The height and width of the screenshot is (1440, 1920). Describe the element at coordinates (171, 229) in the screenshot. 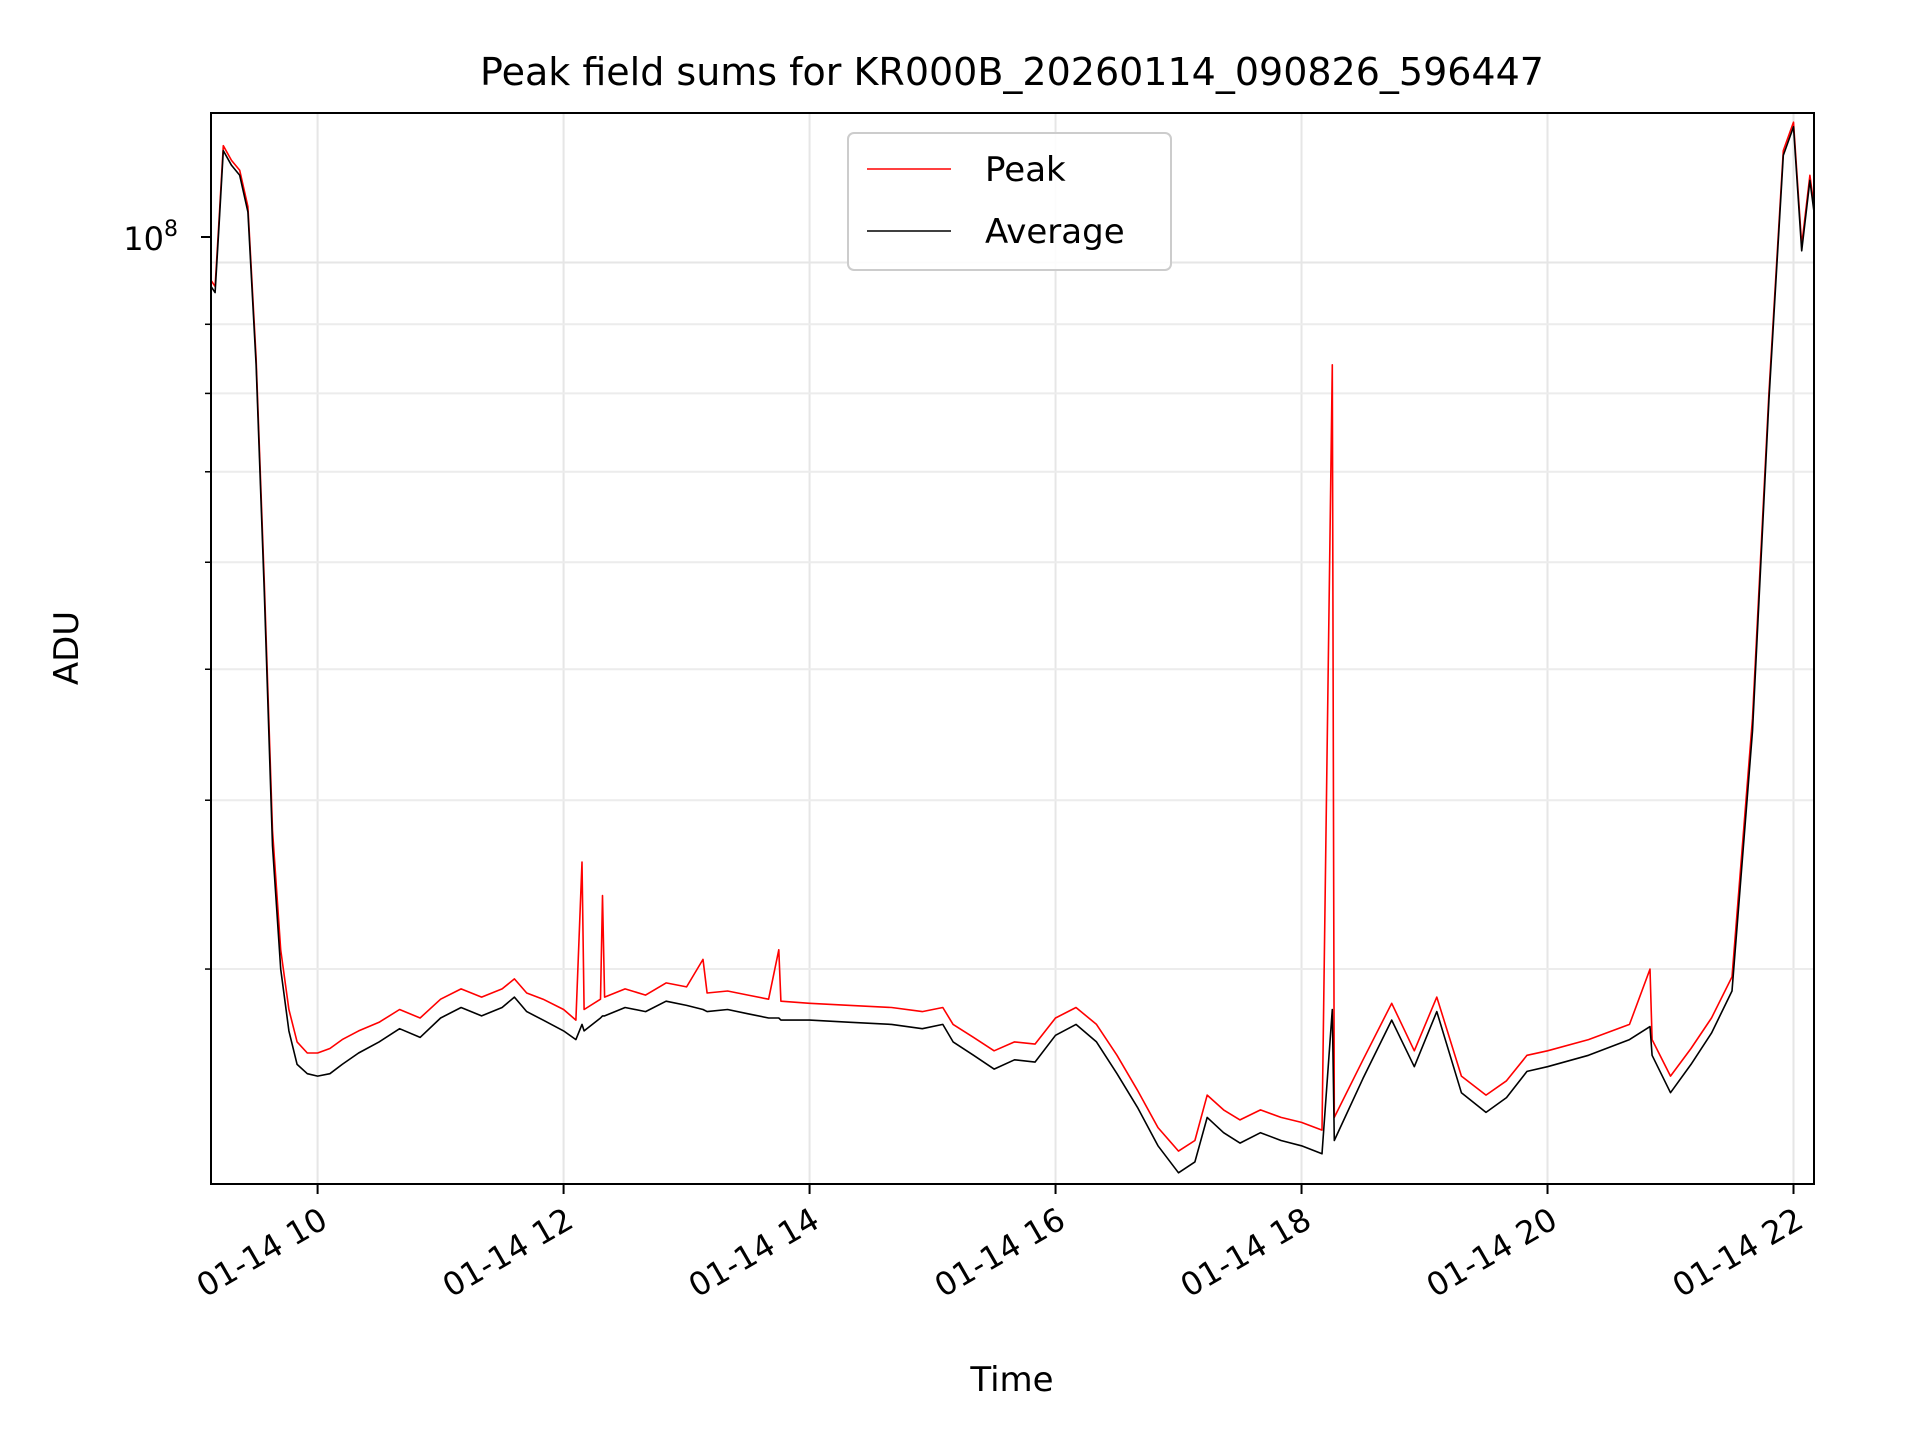

I see `y-tick-exponent: 8` at that location.